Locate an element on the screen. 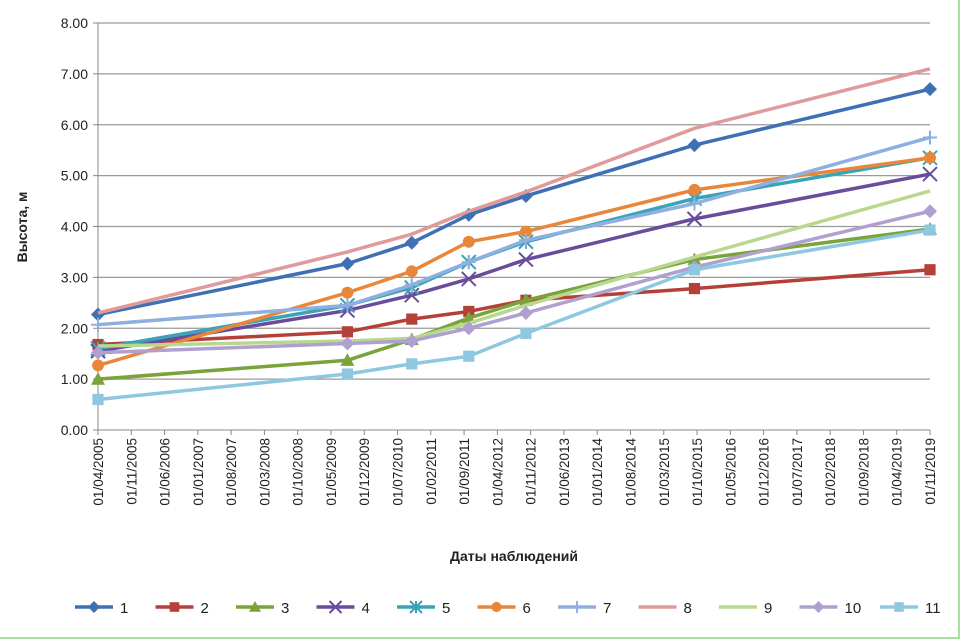 The image size is (966, 639). legend-label: 5 is located at coordinates (446, 608).